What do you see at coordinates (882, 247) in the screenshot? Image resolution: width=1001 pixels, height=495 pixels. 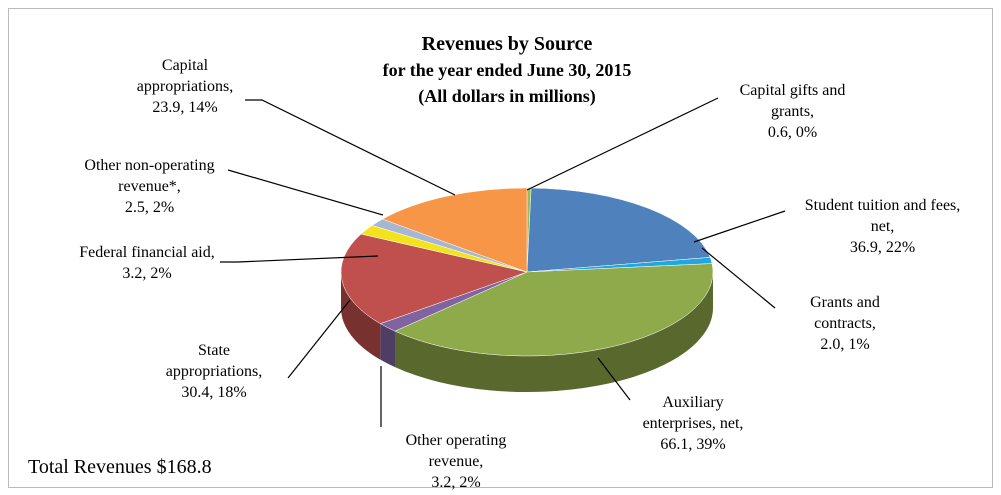 I see `value-label: 36.9, 22%` at bounding box center [882, 247].